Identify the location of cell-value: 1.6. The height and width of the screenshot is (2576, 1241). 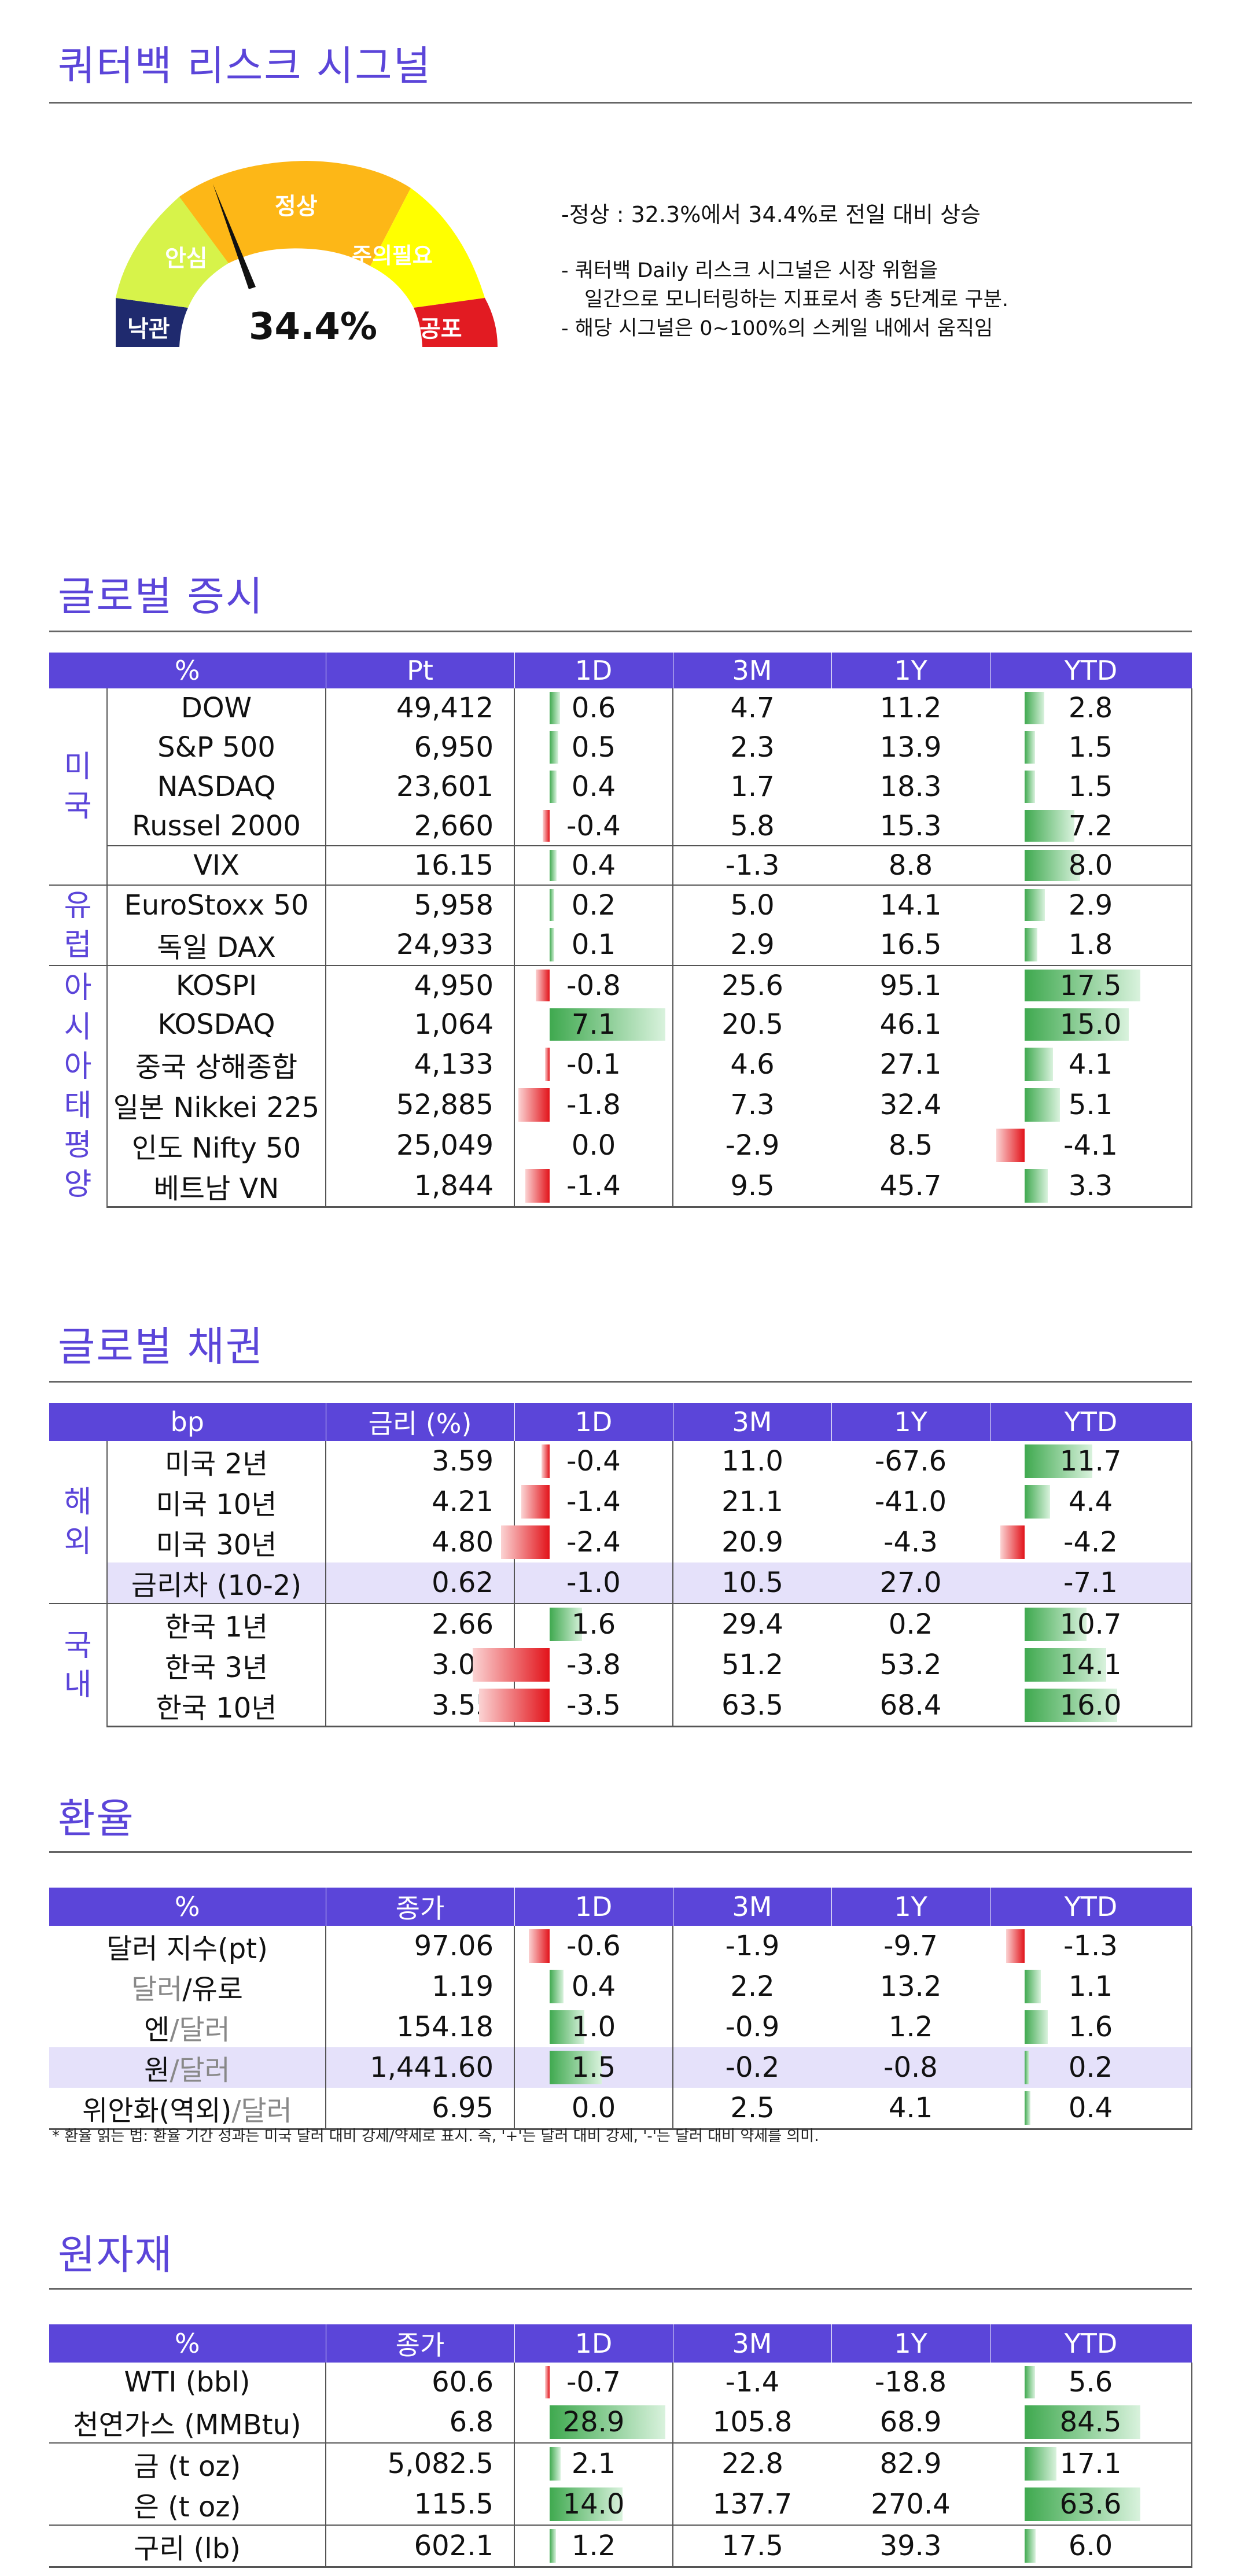
(593, 1624).